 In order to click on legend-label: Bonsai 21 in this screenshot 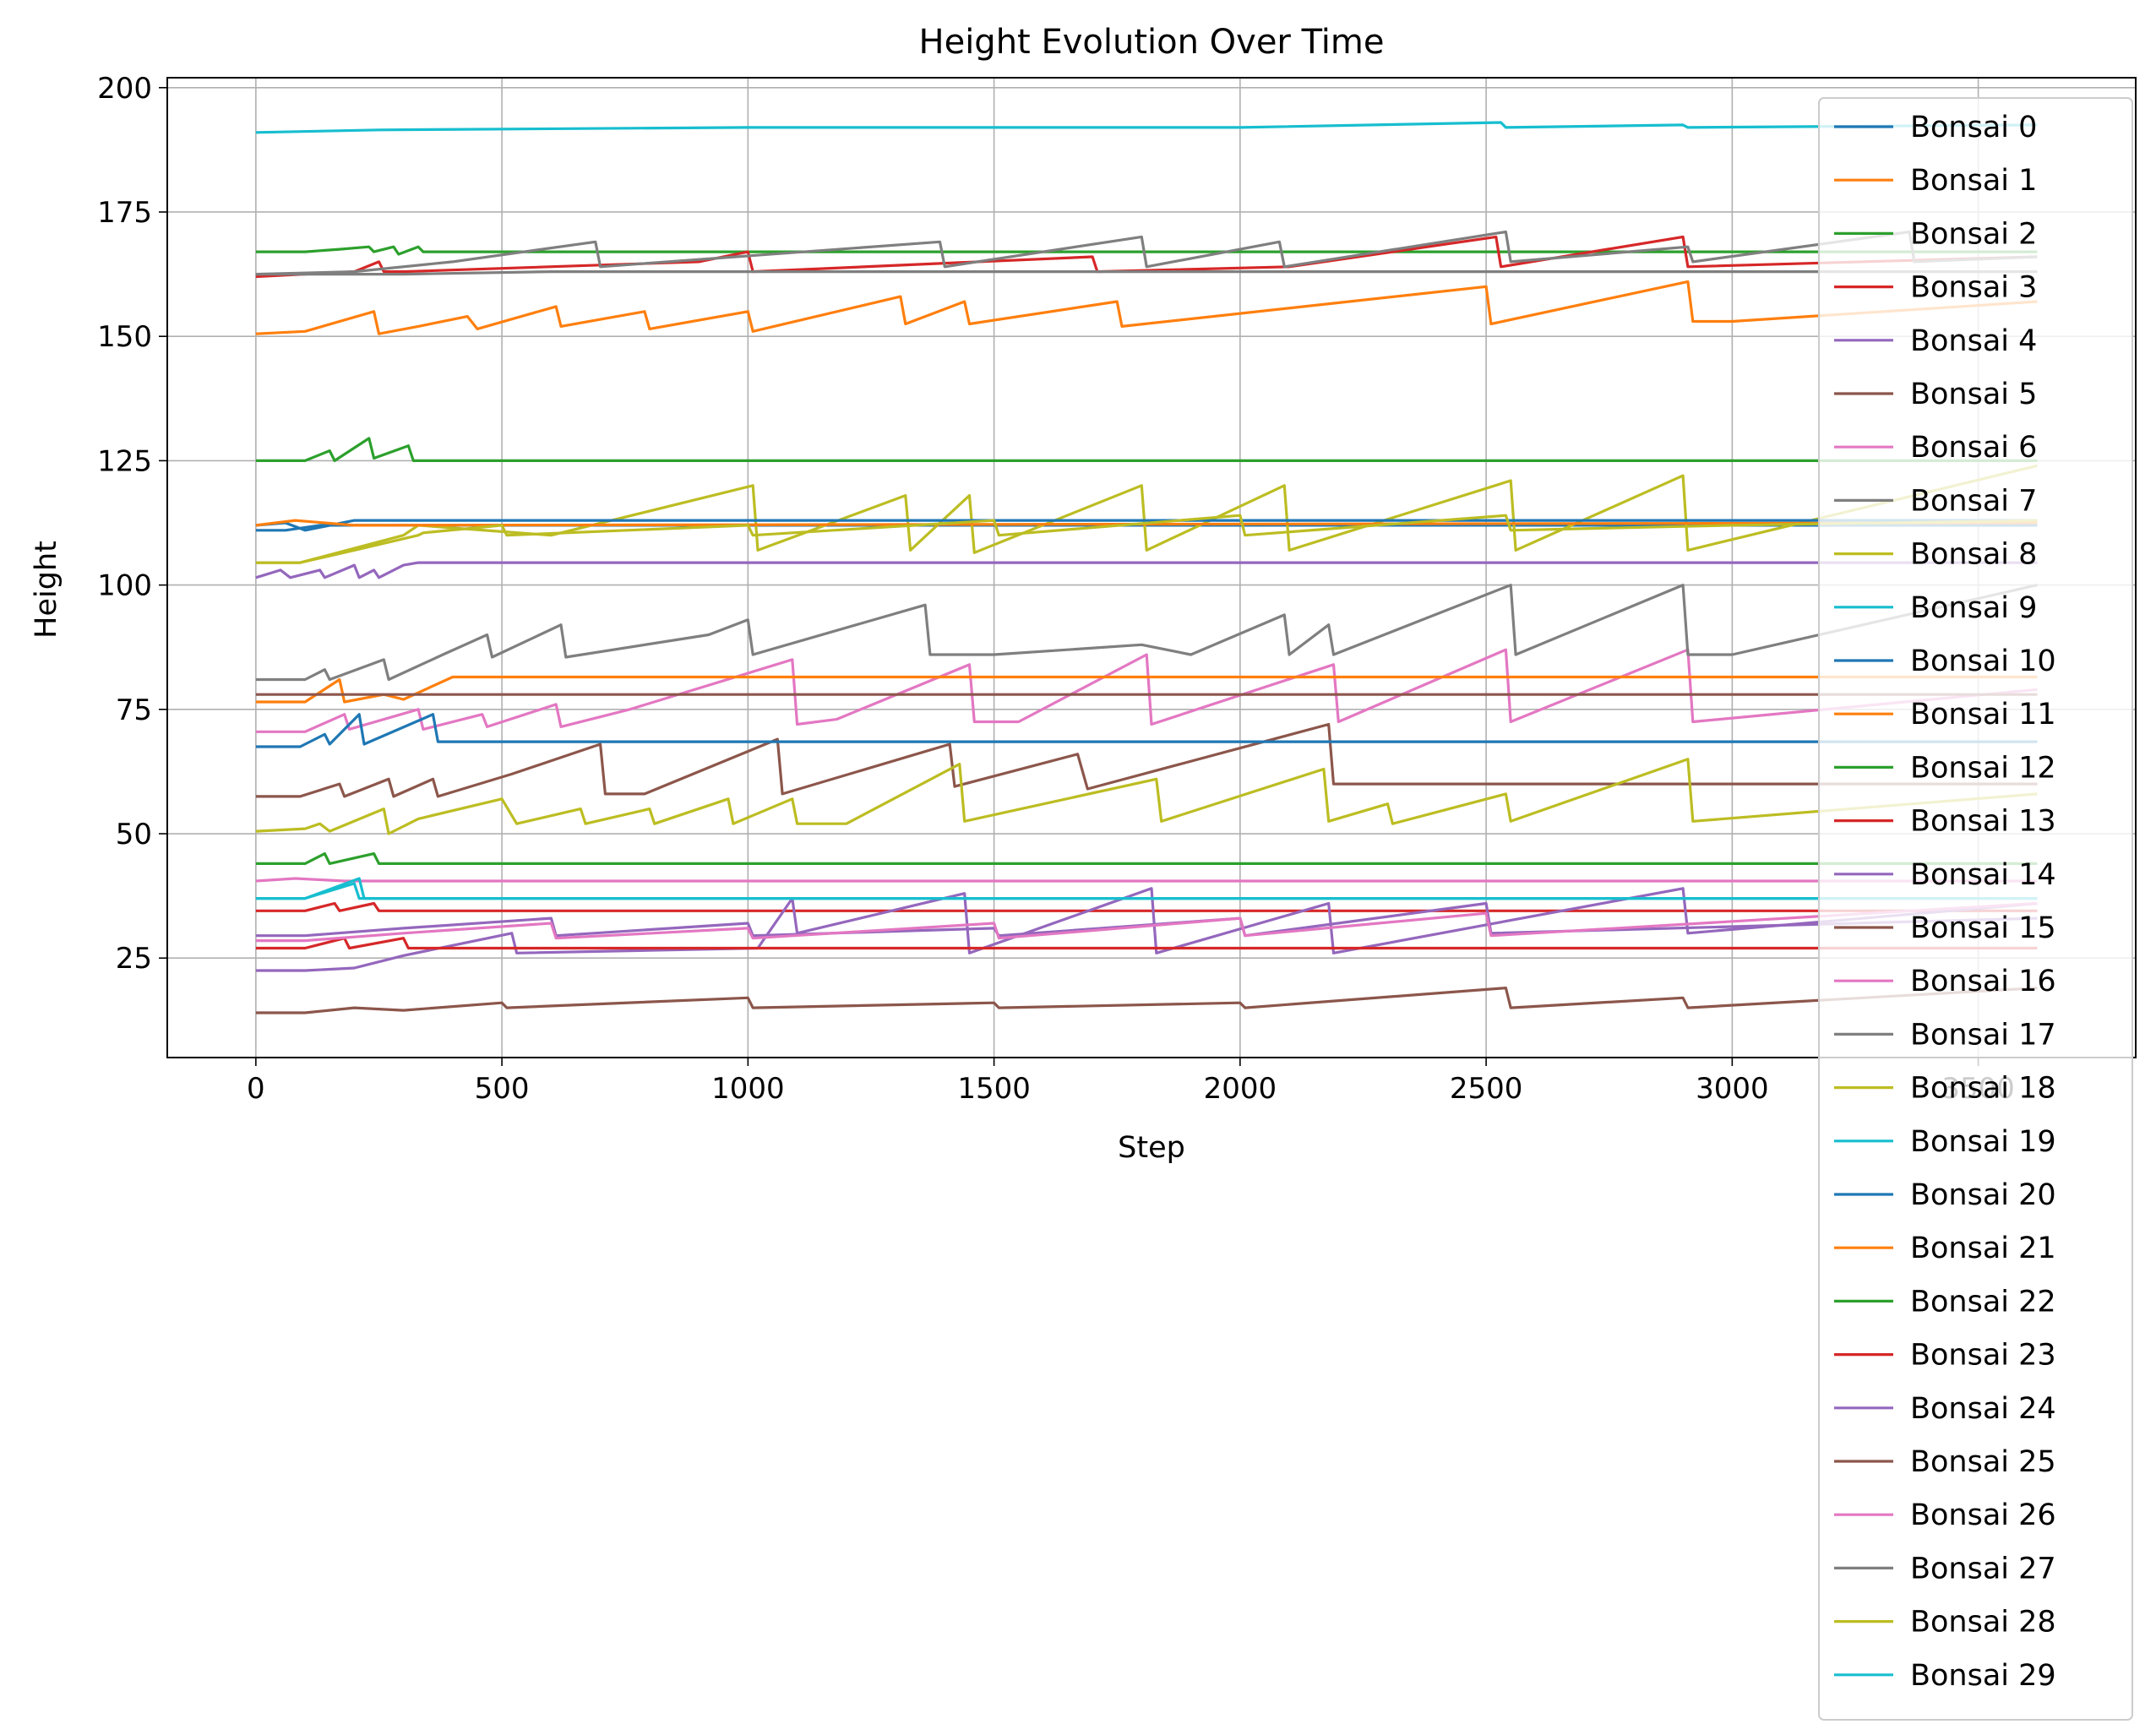, I will do `click(1983, 1248)`.